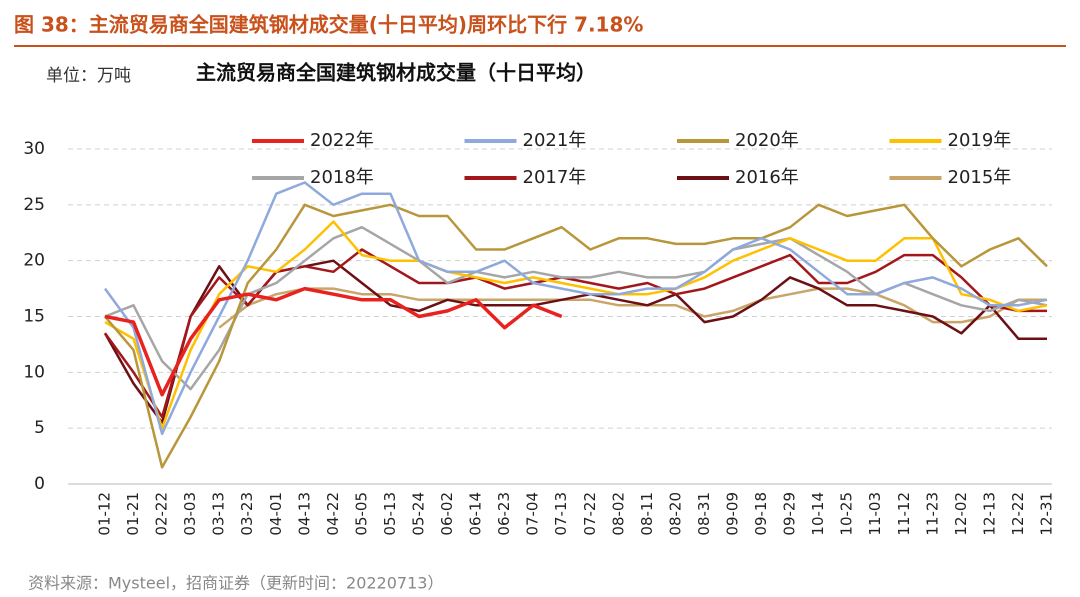 Image resolution: width=1080 pixels, height=597 pixels. I want to click on x-tick-label: 03-03, so click(190, 514).